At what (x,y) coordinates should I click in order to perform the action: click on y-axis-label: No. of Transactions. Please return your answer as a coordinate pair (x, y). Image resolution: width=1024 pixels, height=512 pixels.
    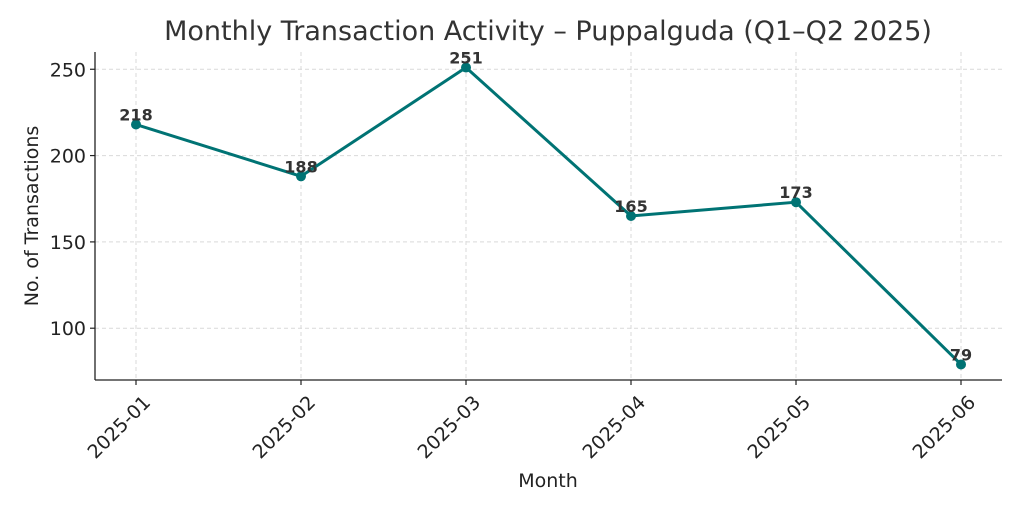
    Looking at the image, I should click on (32, 216).